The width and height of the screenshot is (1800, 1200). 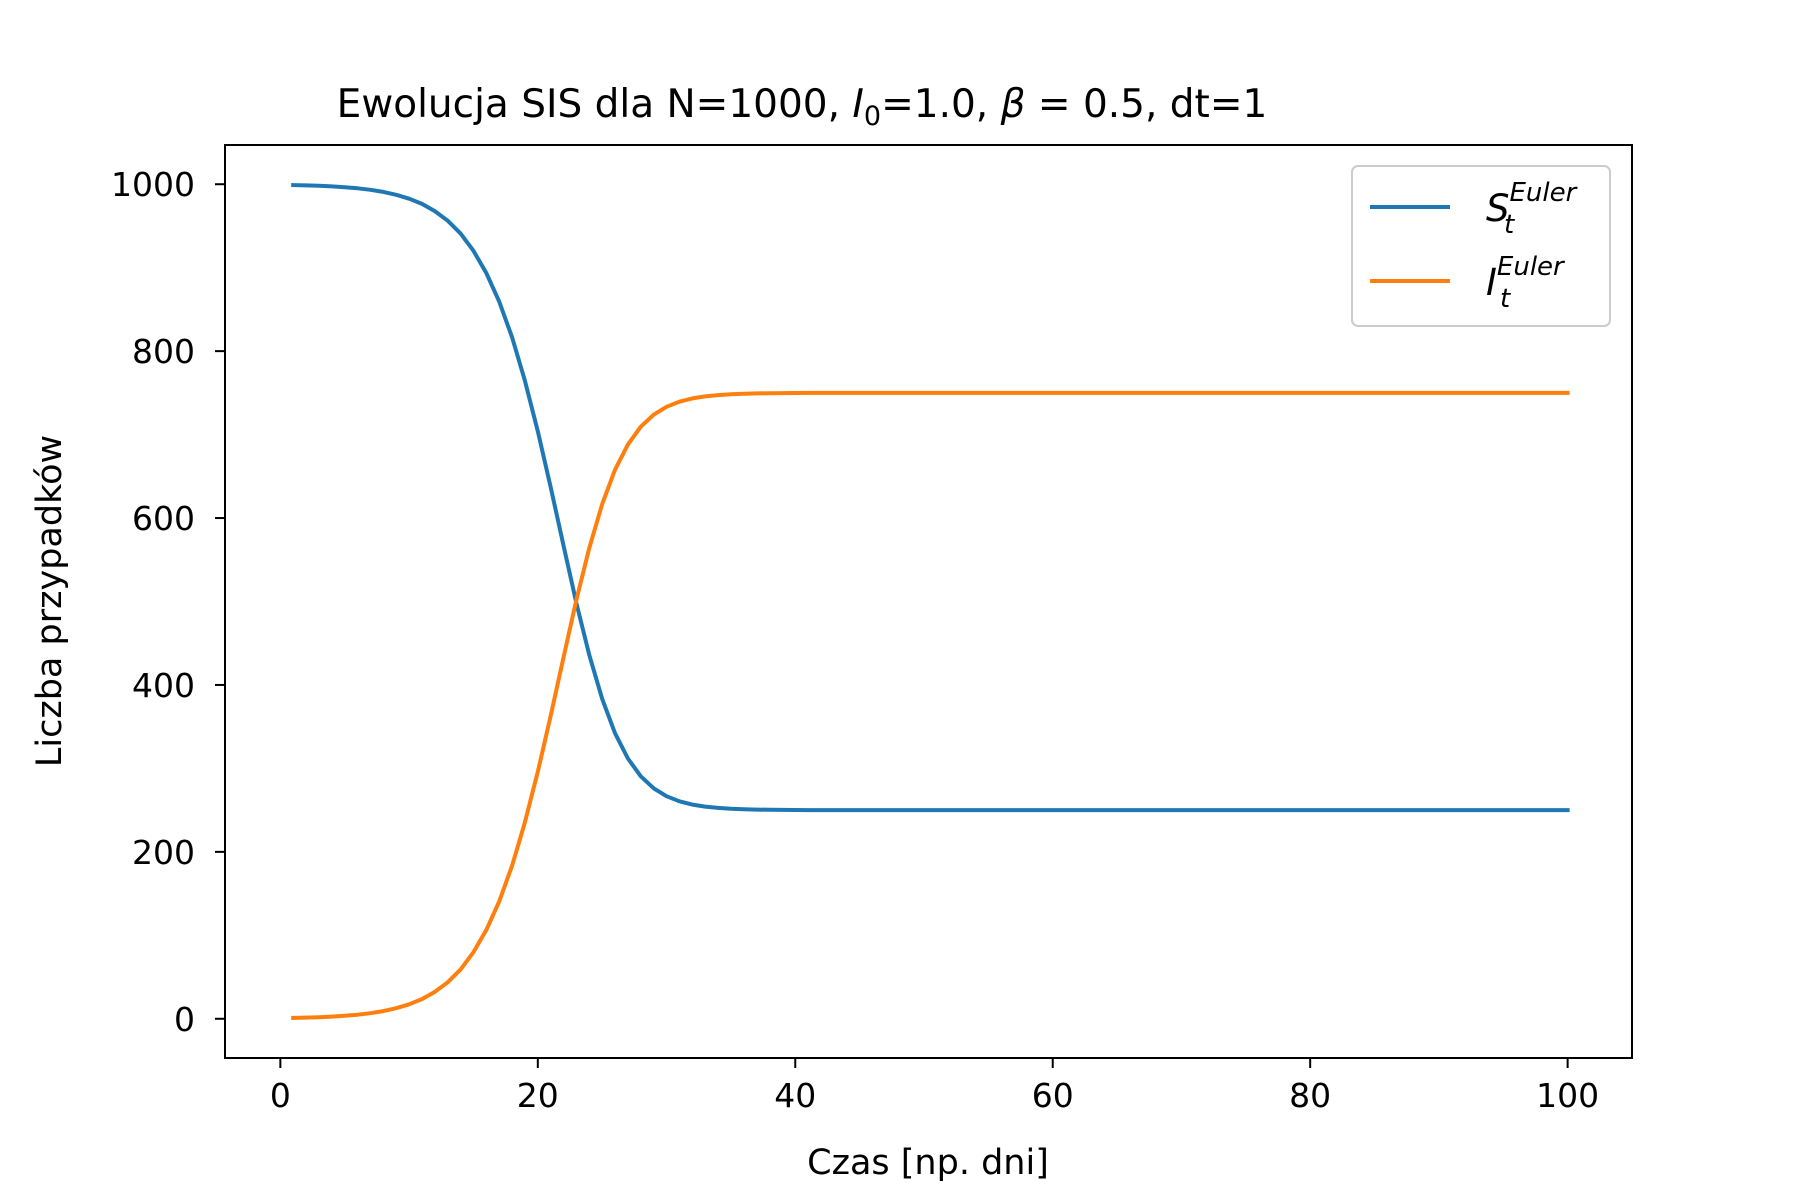 What do you see at coordinates (1505, 299) in the screenshot?
I see `legend-label-i-subscript: t` at bounding box center [1505, 299].